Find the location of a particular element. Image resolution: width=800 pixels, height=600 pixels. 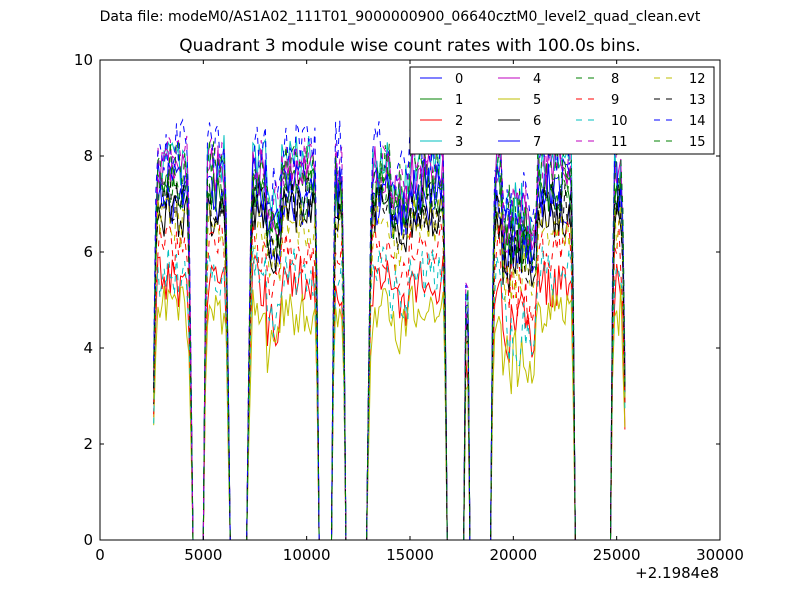

y-tick-label: 2 is located at coordinates (88, 444).